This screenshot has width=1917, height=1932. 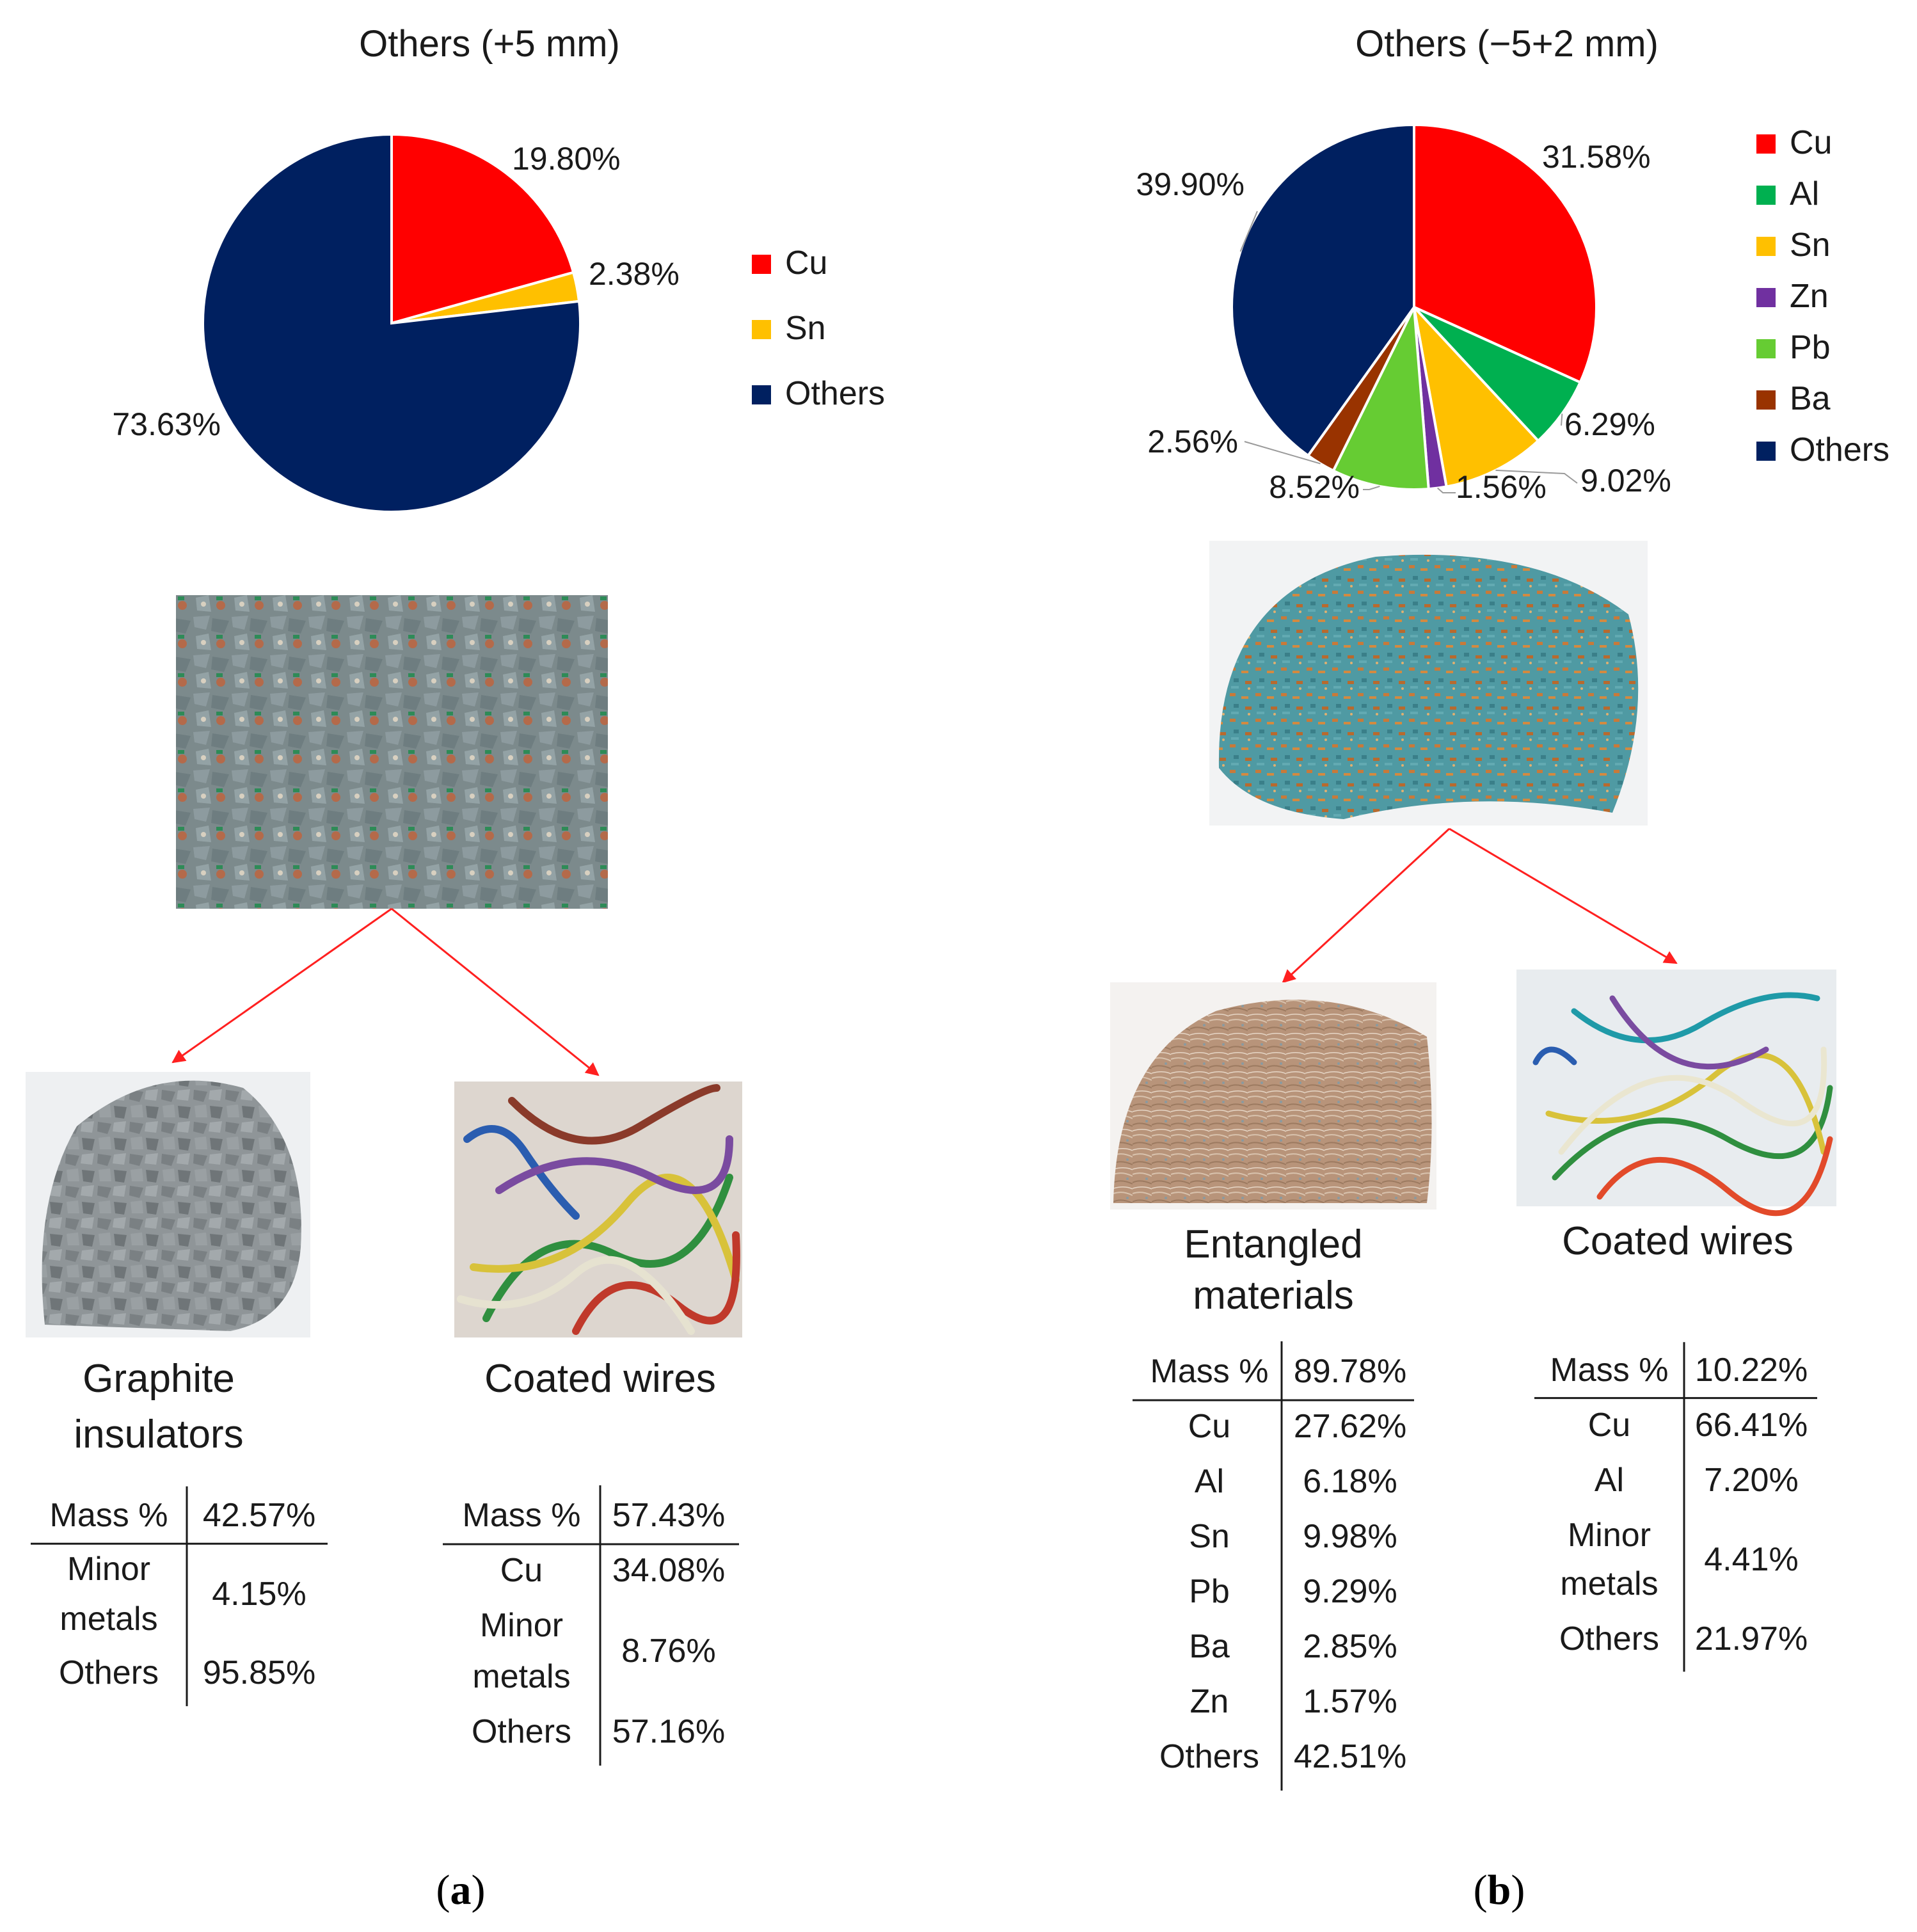 I want to click on panel-b-letter: b, so click(x=1499, y=1890).